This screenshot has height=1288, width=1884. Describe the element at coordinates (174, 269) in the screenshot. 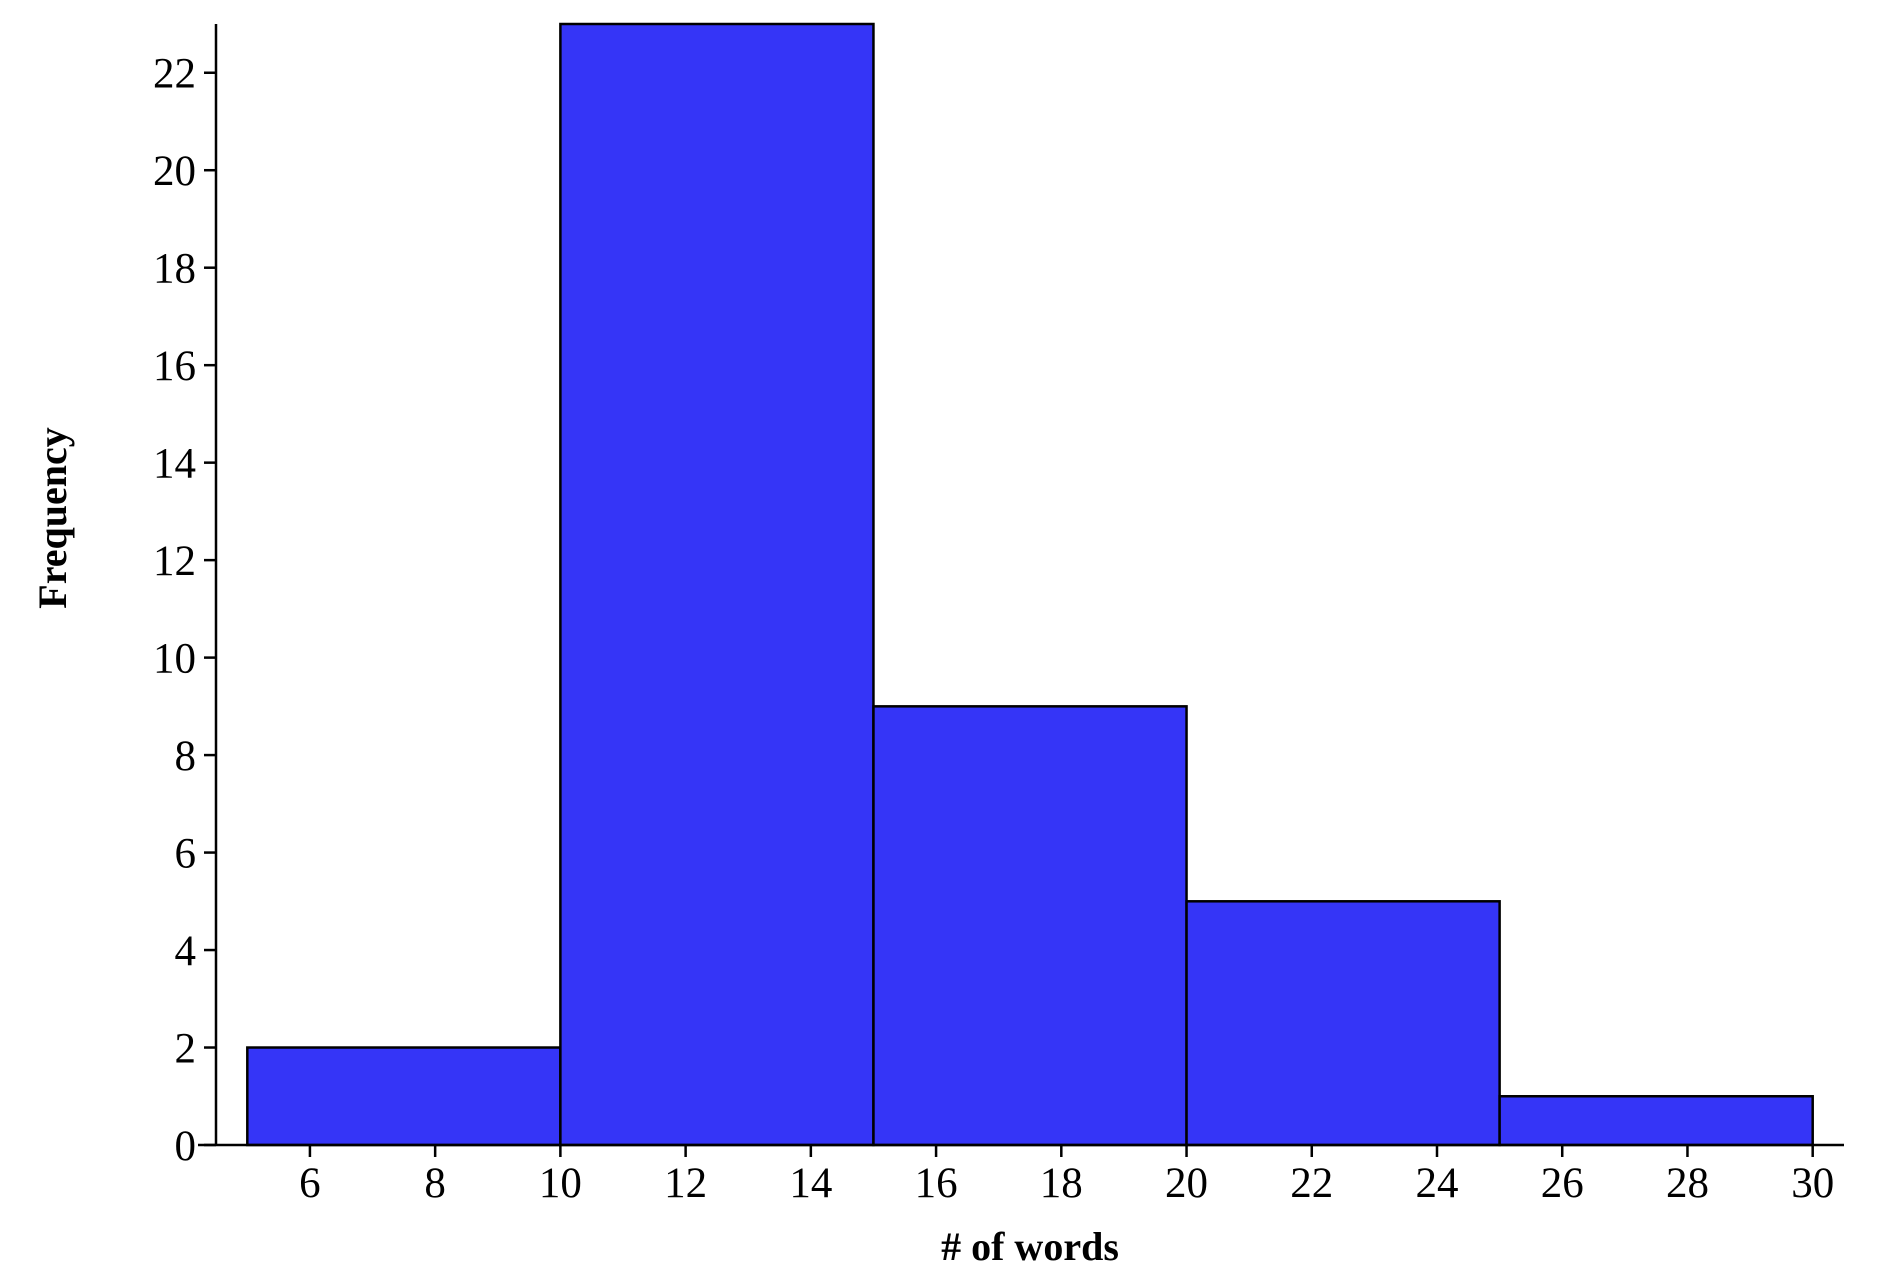

I see `y-tick-label: 18` at that location.